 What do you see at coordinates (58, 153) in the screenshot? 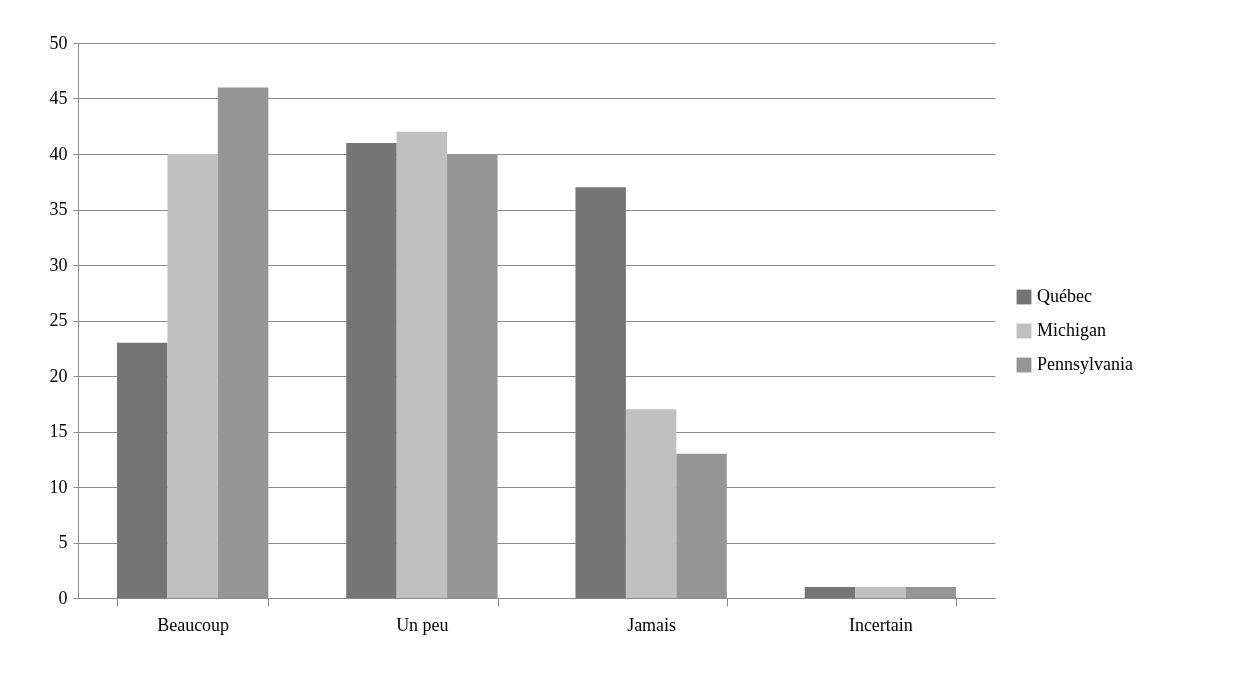
I see `y-tick-label: 40` at bounding box center [58, 153].